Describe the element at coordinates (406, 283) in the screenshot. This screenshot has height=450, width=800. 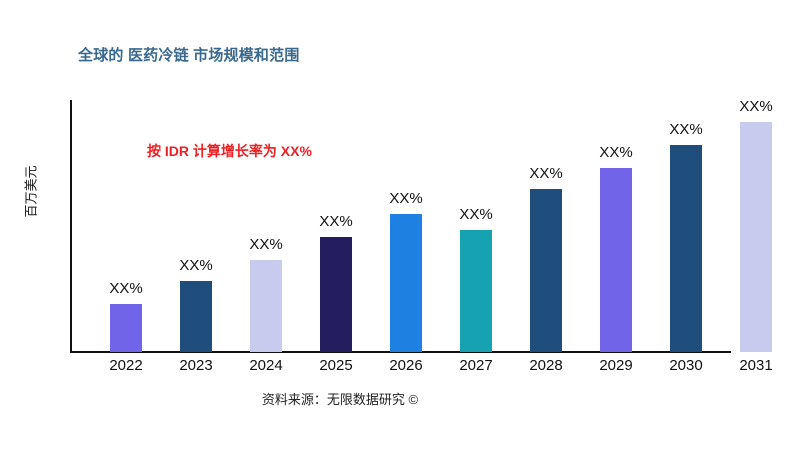
I see `bar-2026` at that location.